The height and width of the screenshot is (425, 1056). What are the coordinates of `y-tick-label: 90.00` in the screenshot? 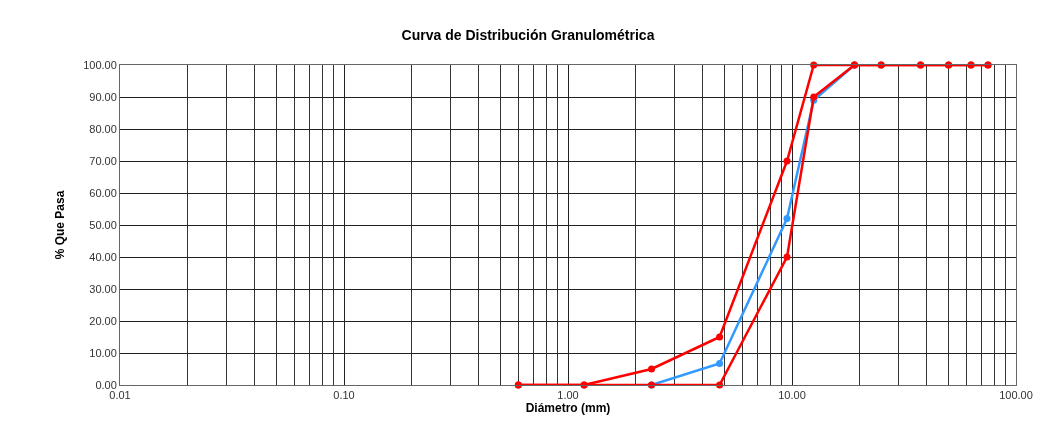 It's located at (103, 96).